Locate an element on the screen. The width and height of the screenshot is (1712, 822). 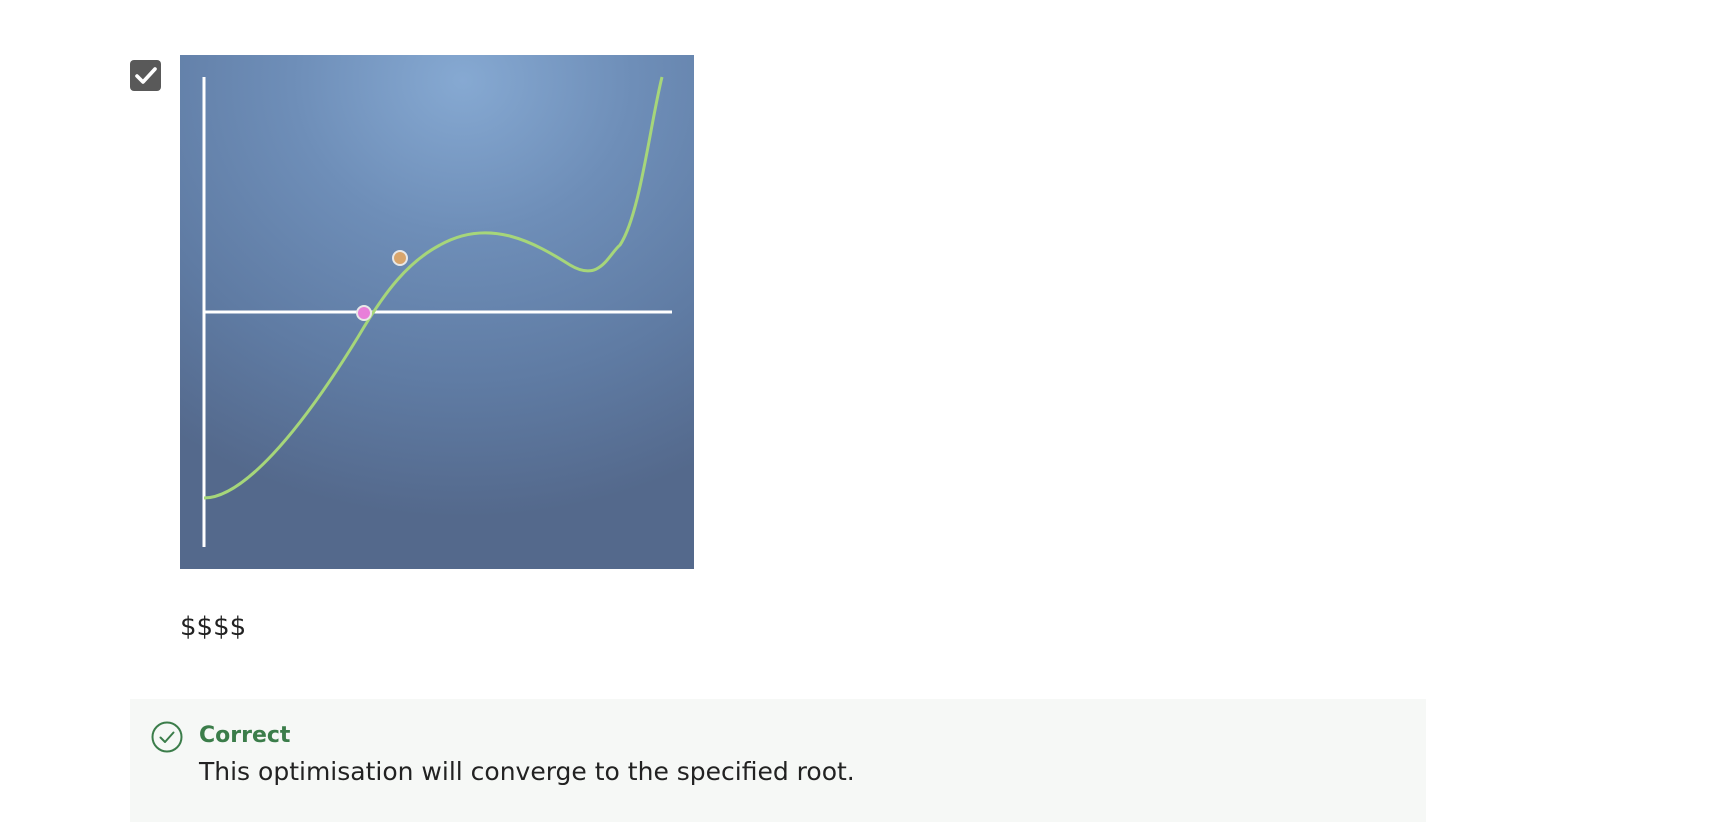
function-curve is located at coordinates (433, 288).